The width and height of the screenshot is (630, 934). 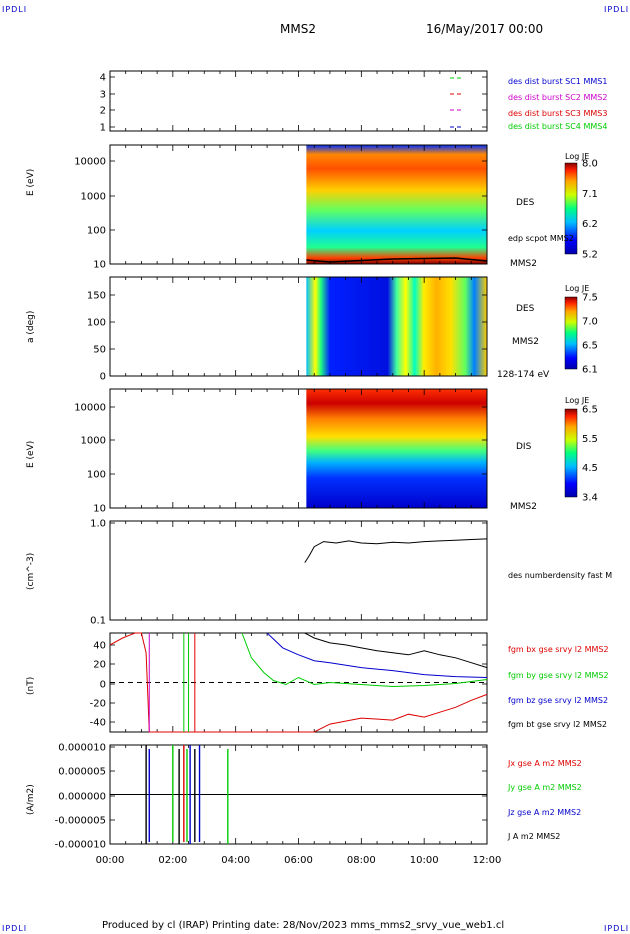 I want to click on legend-burst-2: des dist burst SC2 MMS2, so click(x=557, y=97).